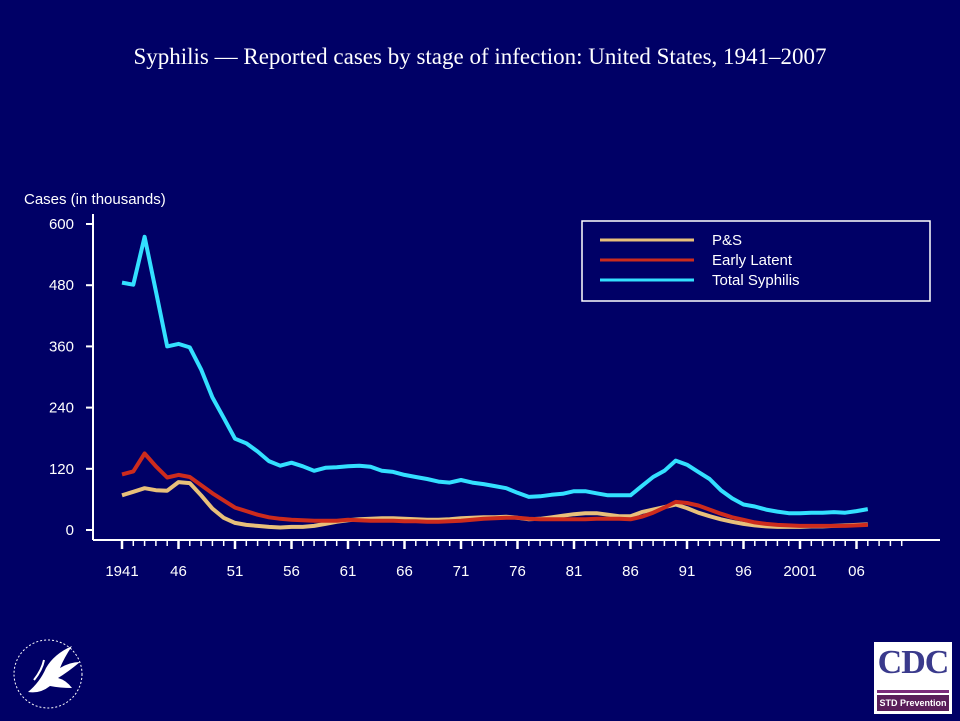 Image resolution: width=960 pixels, height=721 pixels. I want to click on legend-box, so click(756, 261).